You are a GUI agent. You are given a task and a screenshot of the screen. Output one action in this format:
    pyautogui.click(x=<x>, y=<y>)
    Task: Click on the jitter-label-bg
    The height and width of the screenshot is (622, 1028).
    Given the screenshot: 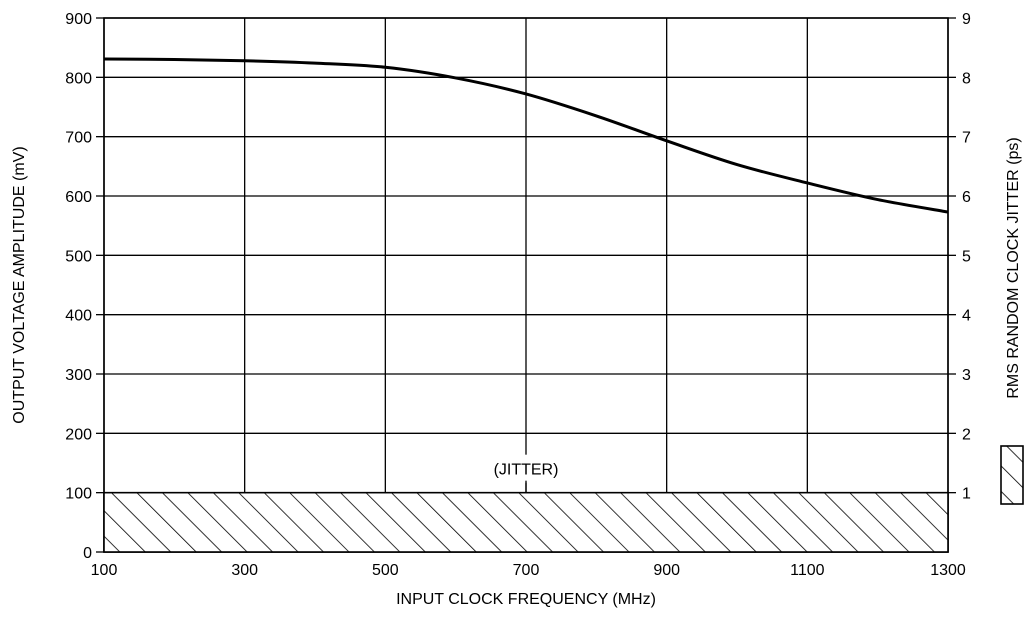 What is the action you would take?
    pyautogui.click(x=526, y=467)
    